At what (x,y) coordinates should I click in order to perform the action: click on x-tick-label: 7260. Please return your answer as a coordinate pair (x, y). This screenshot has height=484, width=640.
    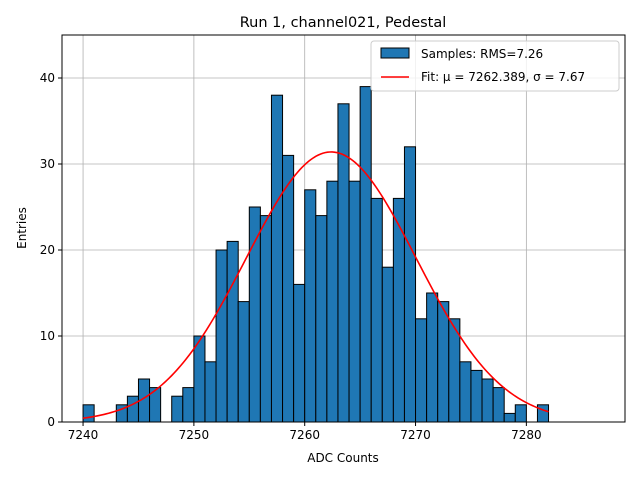
    Looking at the image, I should click on (304, 435).